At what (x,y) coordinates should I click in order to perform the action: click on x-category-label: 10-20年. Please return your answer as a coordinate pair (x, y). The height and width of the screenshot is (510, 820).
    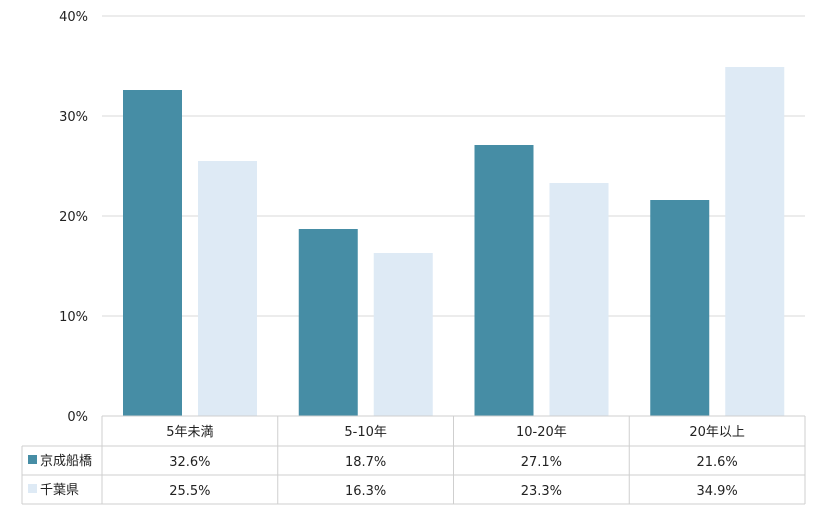
    Looking at the image, I should click on (541, 432).